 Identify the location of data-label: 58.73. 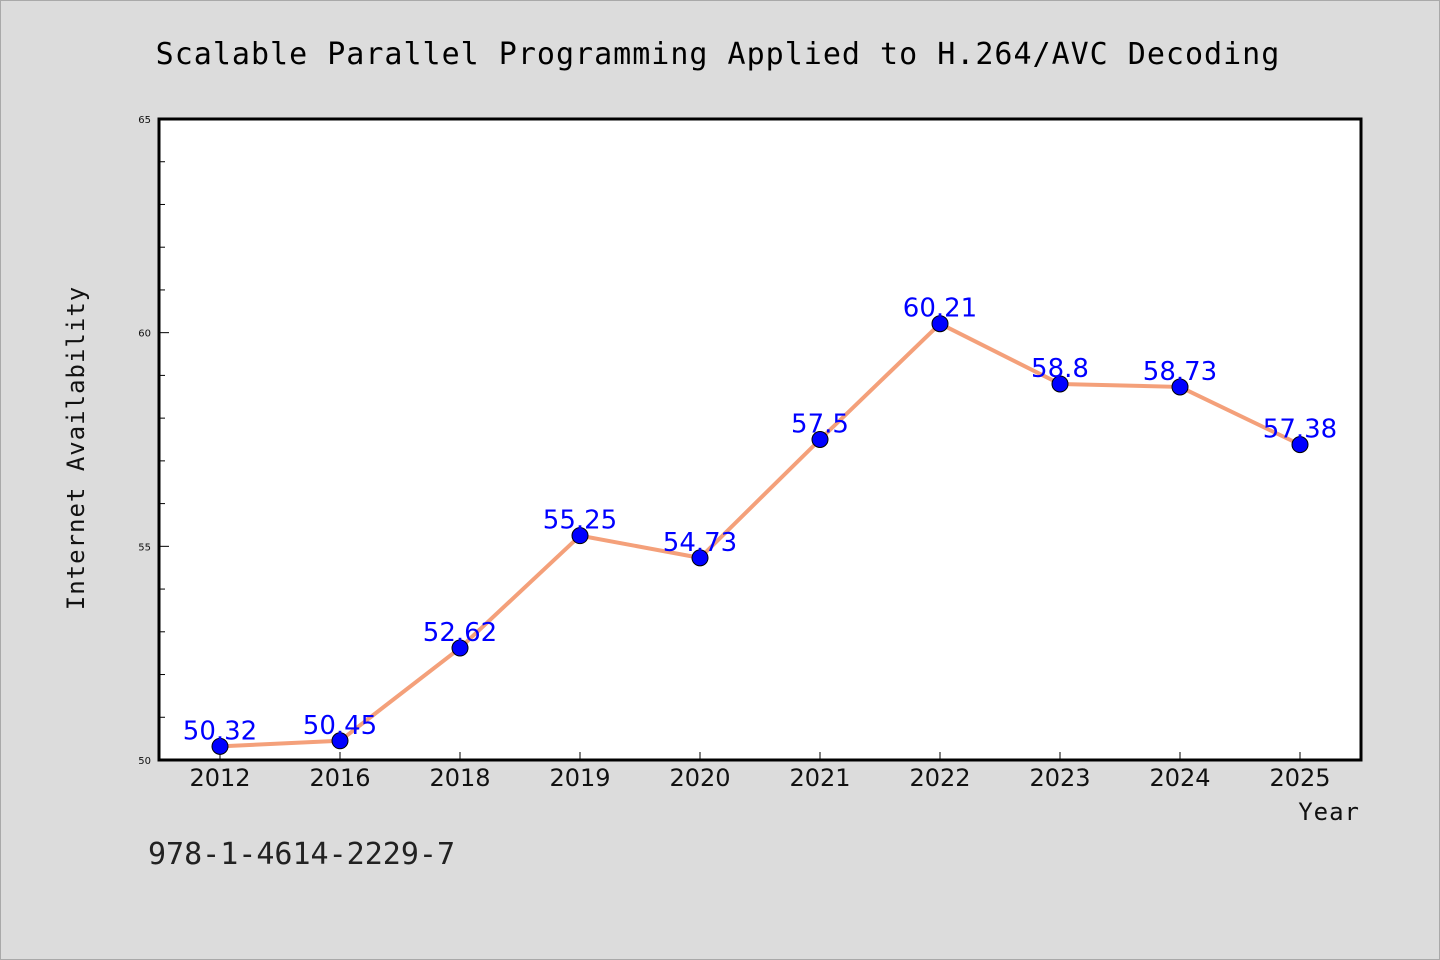
(1180, 372).